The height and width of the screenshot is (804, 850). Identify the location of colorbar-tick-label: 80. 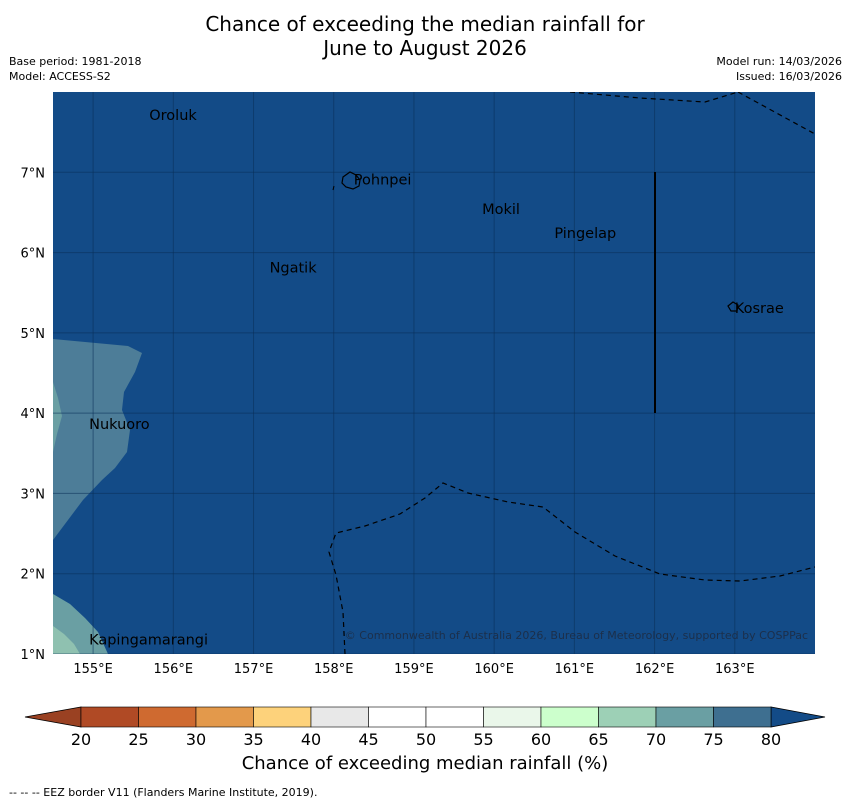
(771, 739).